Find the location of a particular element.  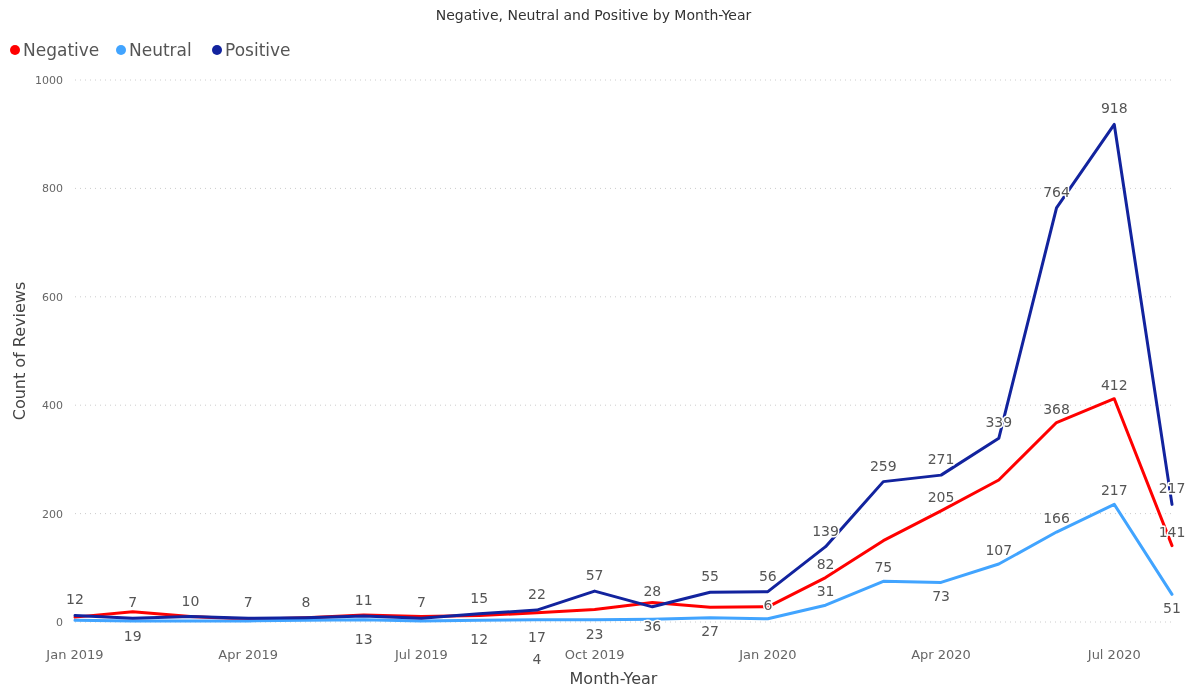

data-label: 55 is located at coordinates (710, 576).